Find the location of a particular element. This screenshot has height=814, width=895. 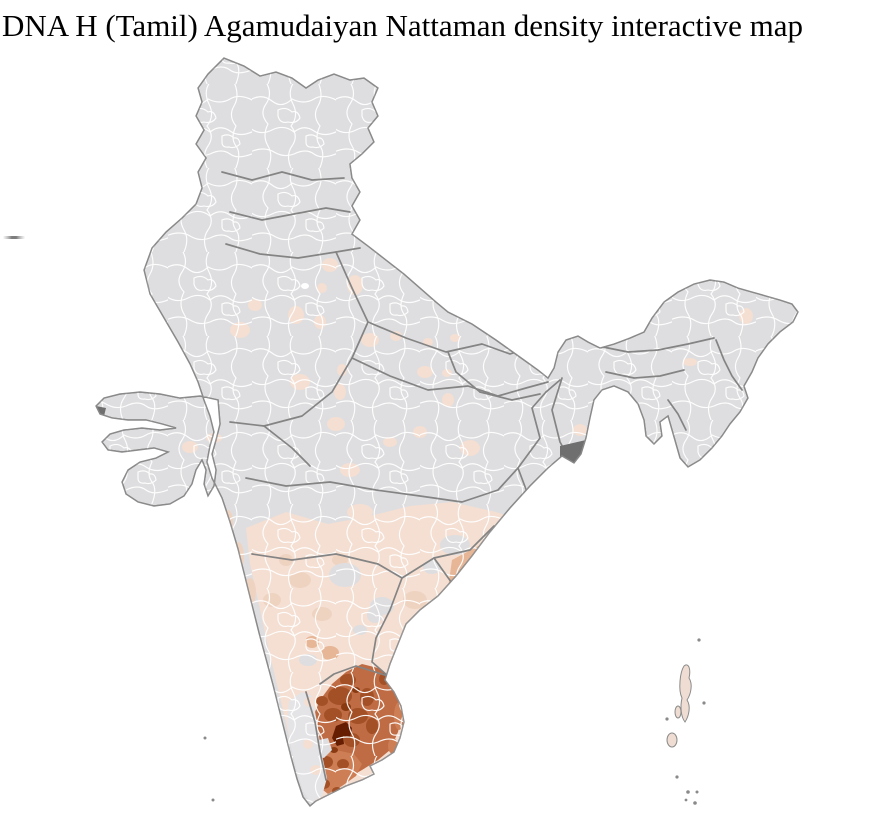

andaman-nicobar-islands is located at coordinates (679, 706).